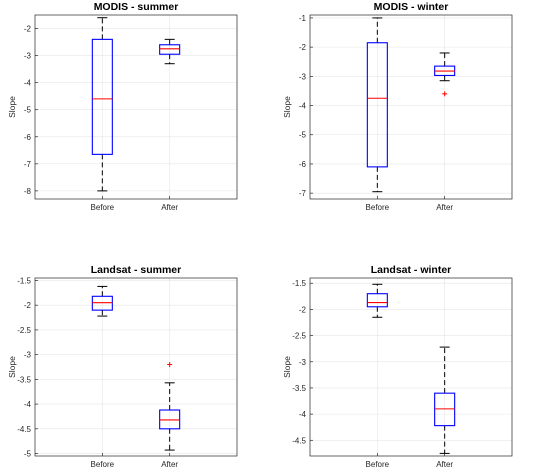 This screenshot has width=550, height=471. What do you see at coordinates (303, 18) in the screenshot?
I see `y-tick-label: -1` at bounding box center [303, 18].